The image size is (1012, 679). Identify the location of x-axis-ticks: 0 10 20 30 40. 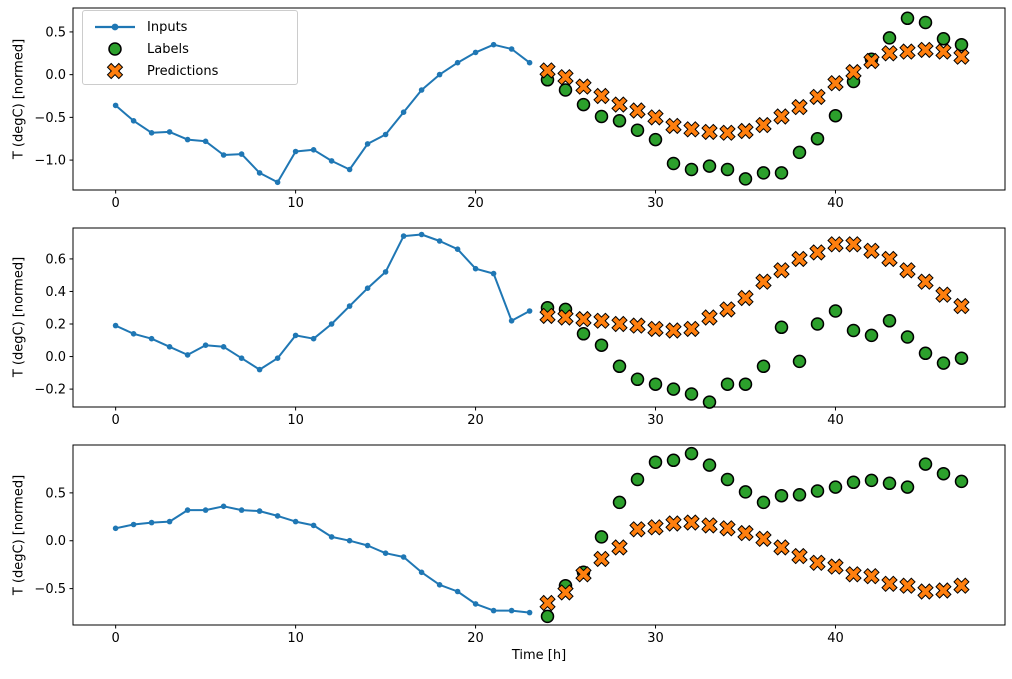
(478, 200).